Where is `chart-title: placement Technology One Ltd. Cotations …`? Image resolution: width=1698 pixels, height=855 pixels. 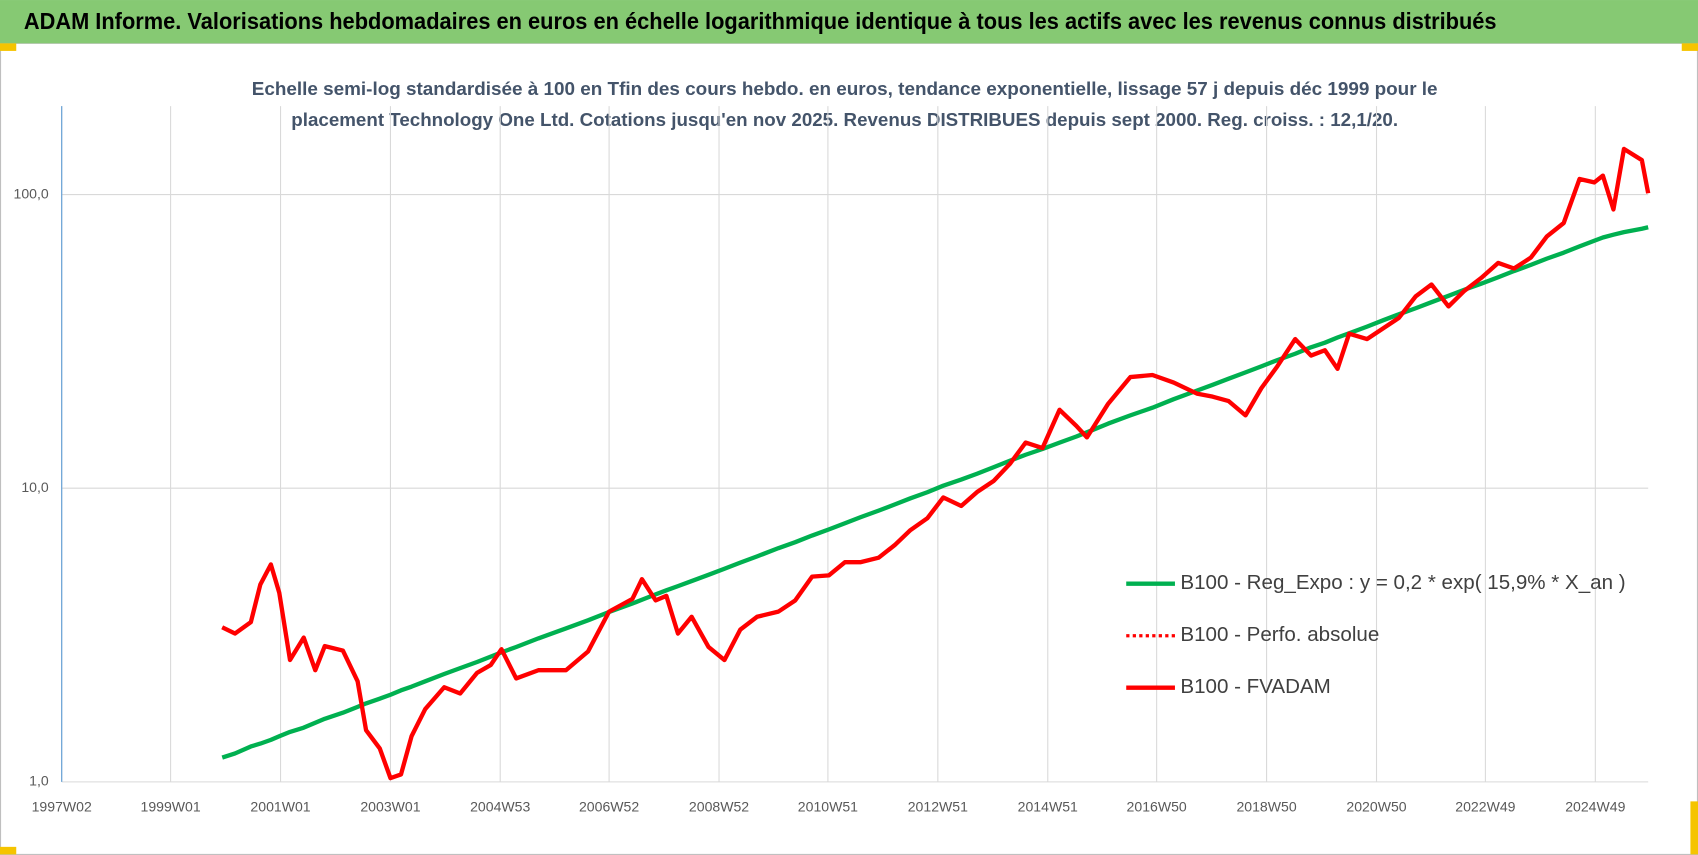 chart-title: placement Technology One Ltd. Cotations … is located at coordinates (844, 119).